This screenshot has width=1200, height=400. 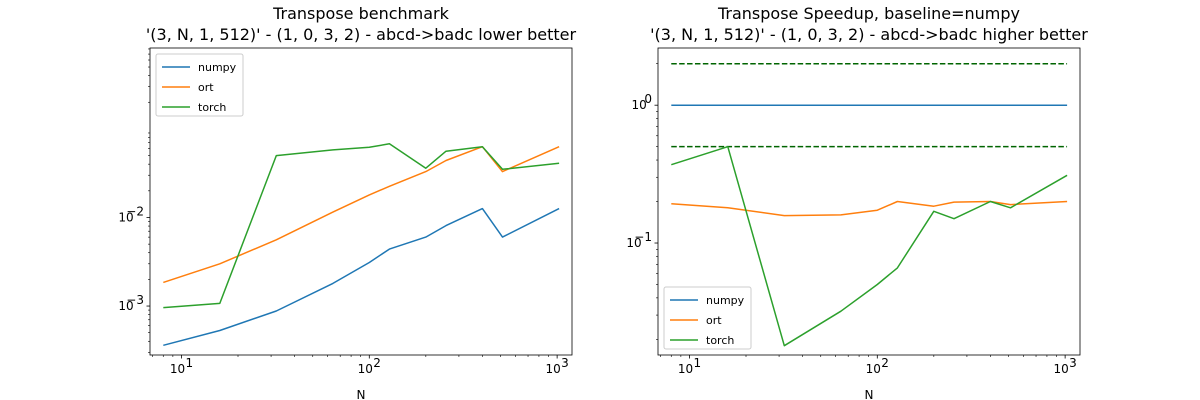 I want to click on chart-title-line1: Transpose benchmark, so click(x=361, y=13).